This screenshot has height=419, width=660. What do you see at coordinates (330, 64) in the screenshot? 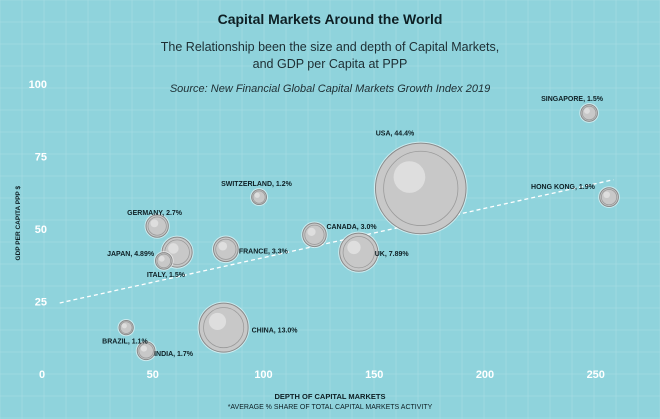
I see `chart-subtitle-line-2: and GDP per Capita at PPP` at bounding box center [330, 64].